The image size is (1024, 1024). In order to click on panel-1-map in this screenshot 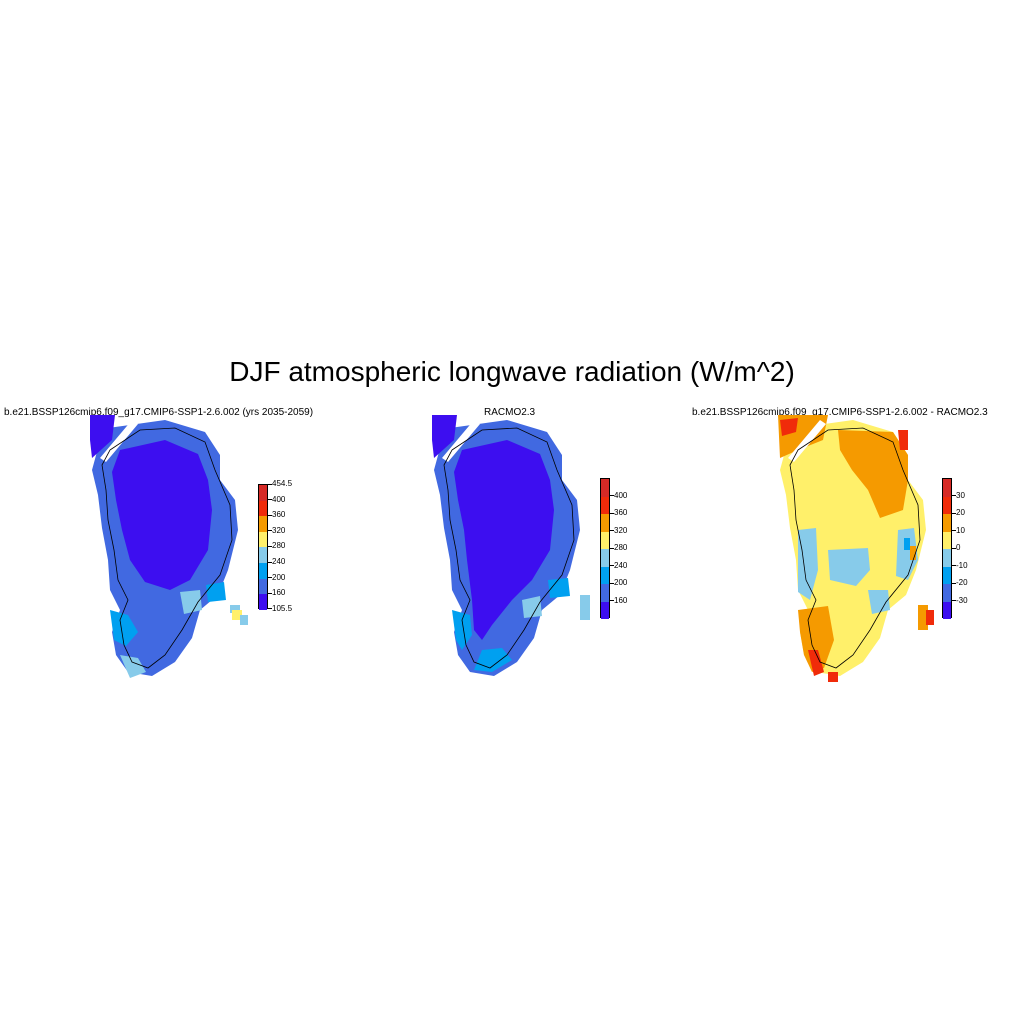, I will do `click(169, 546)`.